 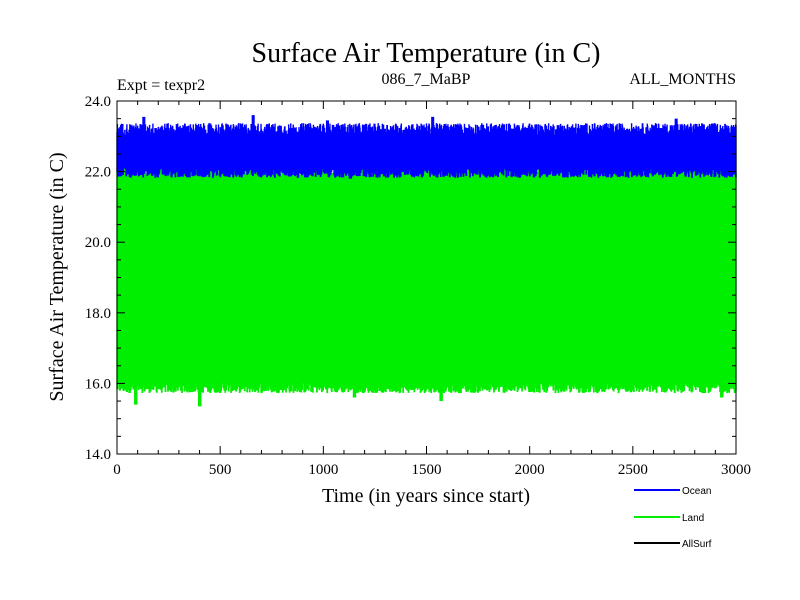 I want to click on series-line-ocean, so click(x=426, y=147).